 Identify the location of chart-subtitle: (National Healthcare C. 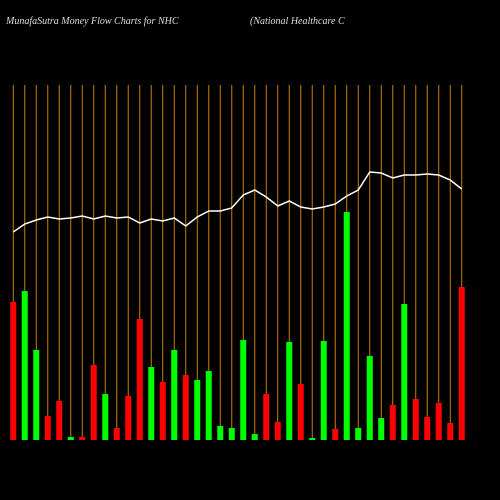
(297, 21).